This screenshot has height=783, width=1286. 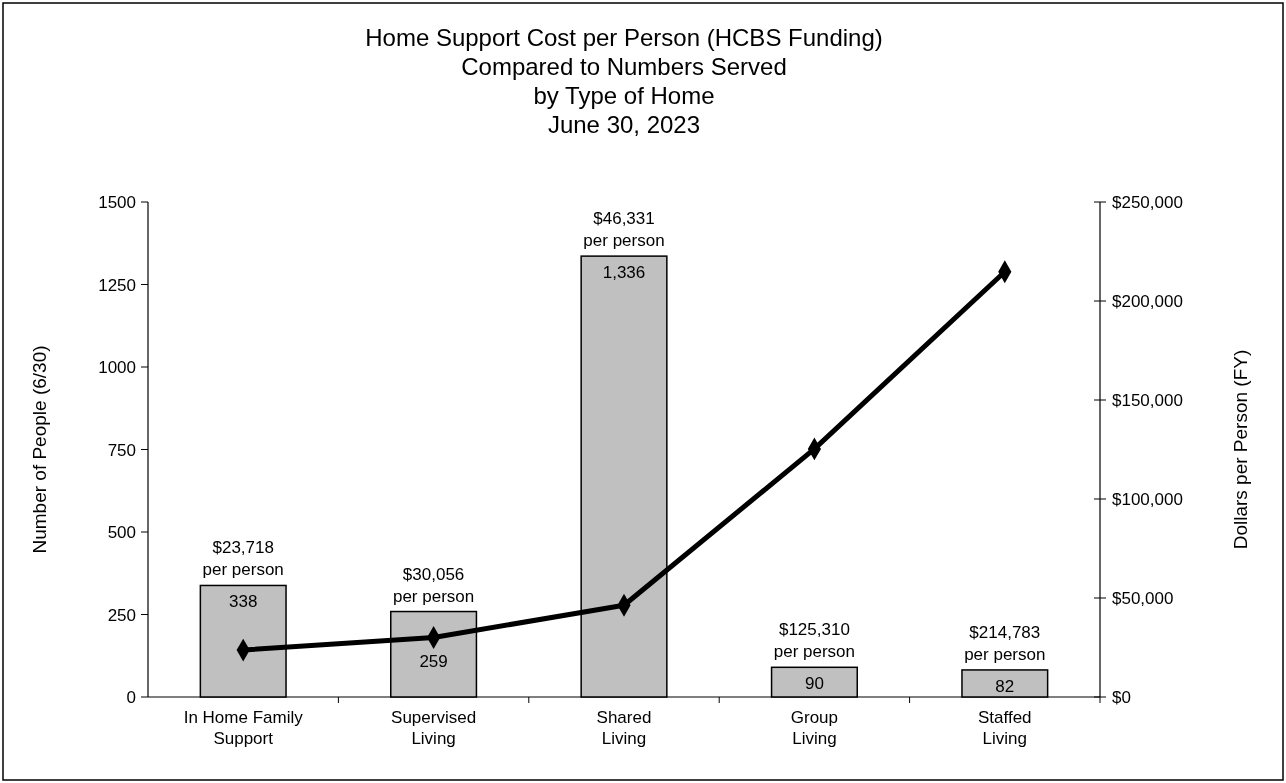 I want to click on chart-title: Home Support Cost per Person (HCBS Funding) Compared to Numbers Served by Type of Home, so click(x=624, y=66).